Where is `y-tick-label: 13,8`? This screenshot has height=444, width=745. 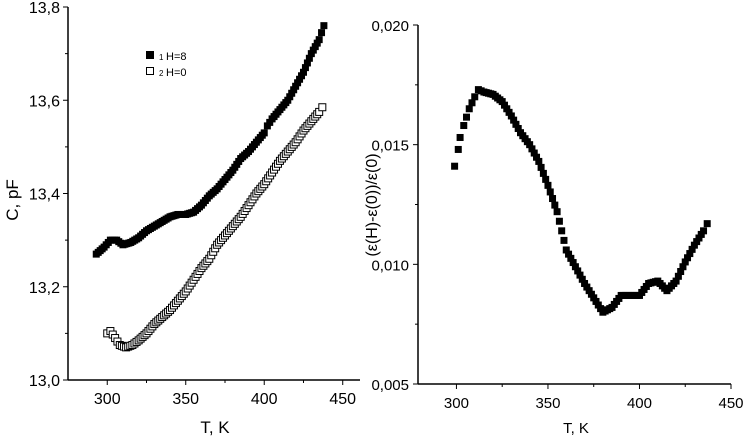 y-tick-label: 13,8 is located at coordinates (44, 8).